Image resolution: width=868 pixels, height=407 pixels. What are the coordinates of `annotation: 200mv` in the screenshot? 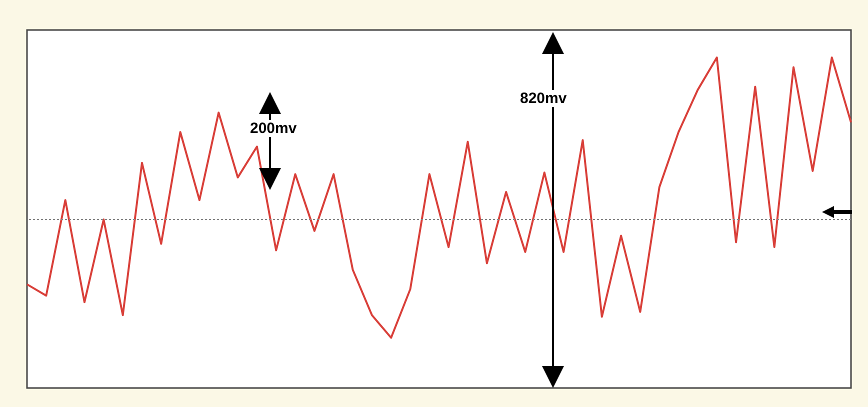 It's located at (273, 128).